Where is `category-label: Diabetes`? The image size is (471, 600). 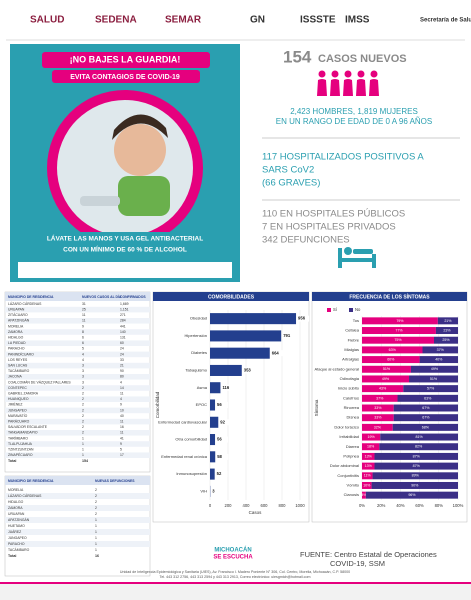
category-label: Diabetes is located at coordinates (199, 352).